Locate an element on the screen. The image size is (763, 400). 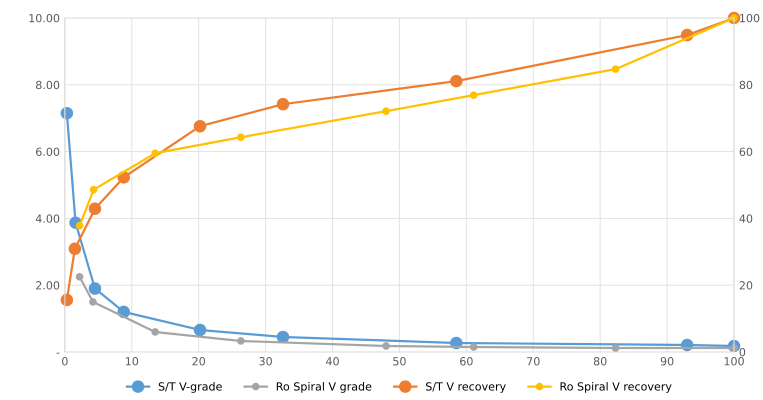
x-tick-label: 0 is located at coordinates (65, 361).